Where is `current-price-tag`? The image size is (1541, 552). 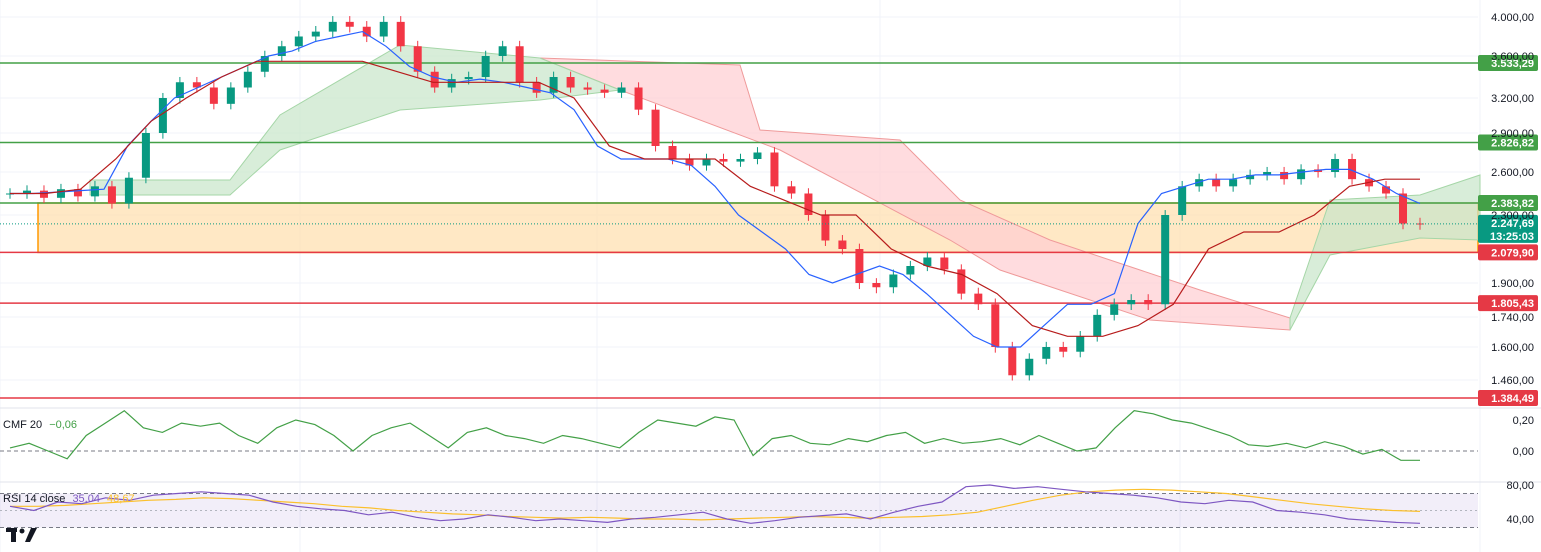 current-price-tag is located at coordinates (1508, 228).